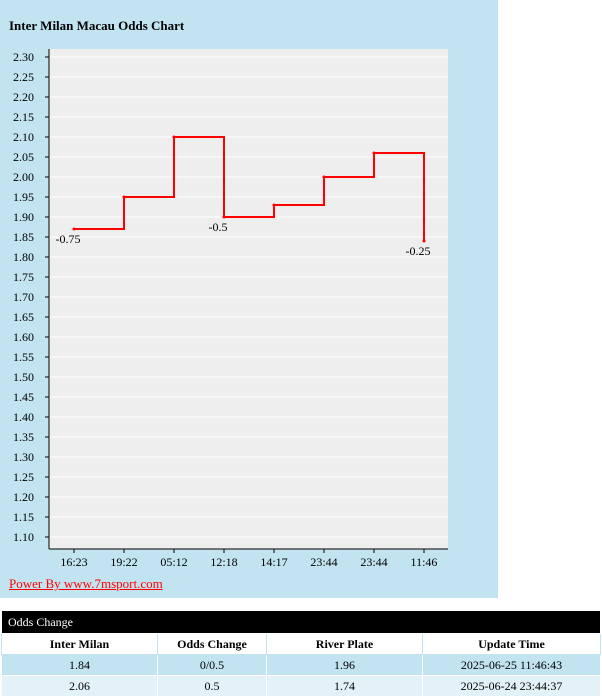  Describe the element at coordinates (511, 686) in the screenshot. I see `table-cell: 2025-06-24 23:44:37` at that location.